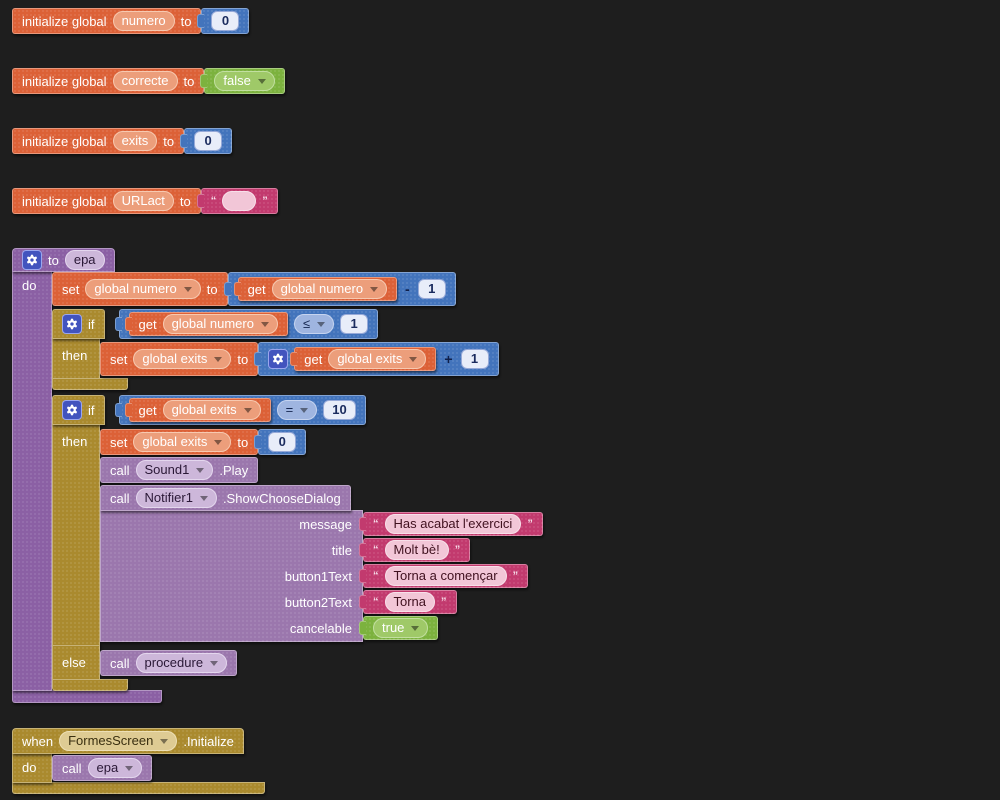 This screenshot has height=800, width=1000. Describe the element at coordinates (91, 410) in the screenshot. I see `if-label: if` at that location.